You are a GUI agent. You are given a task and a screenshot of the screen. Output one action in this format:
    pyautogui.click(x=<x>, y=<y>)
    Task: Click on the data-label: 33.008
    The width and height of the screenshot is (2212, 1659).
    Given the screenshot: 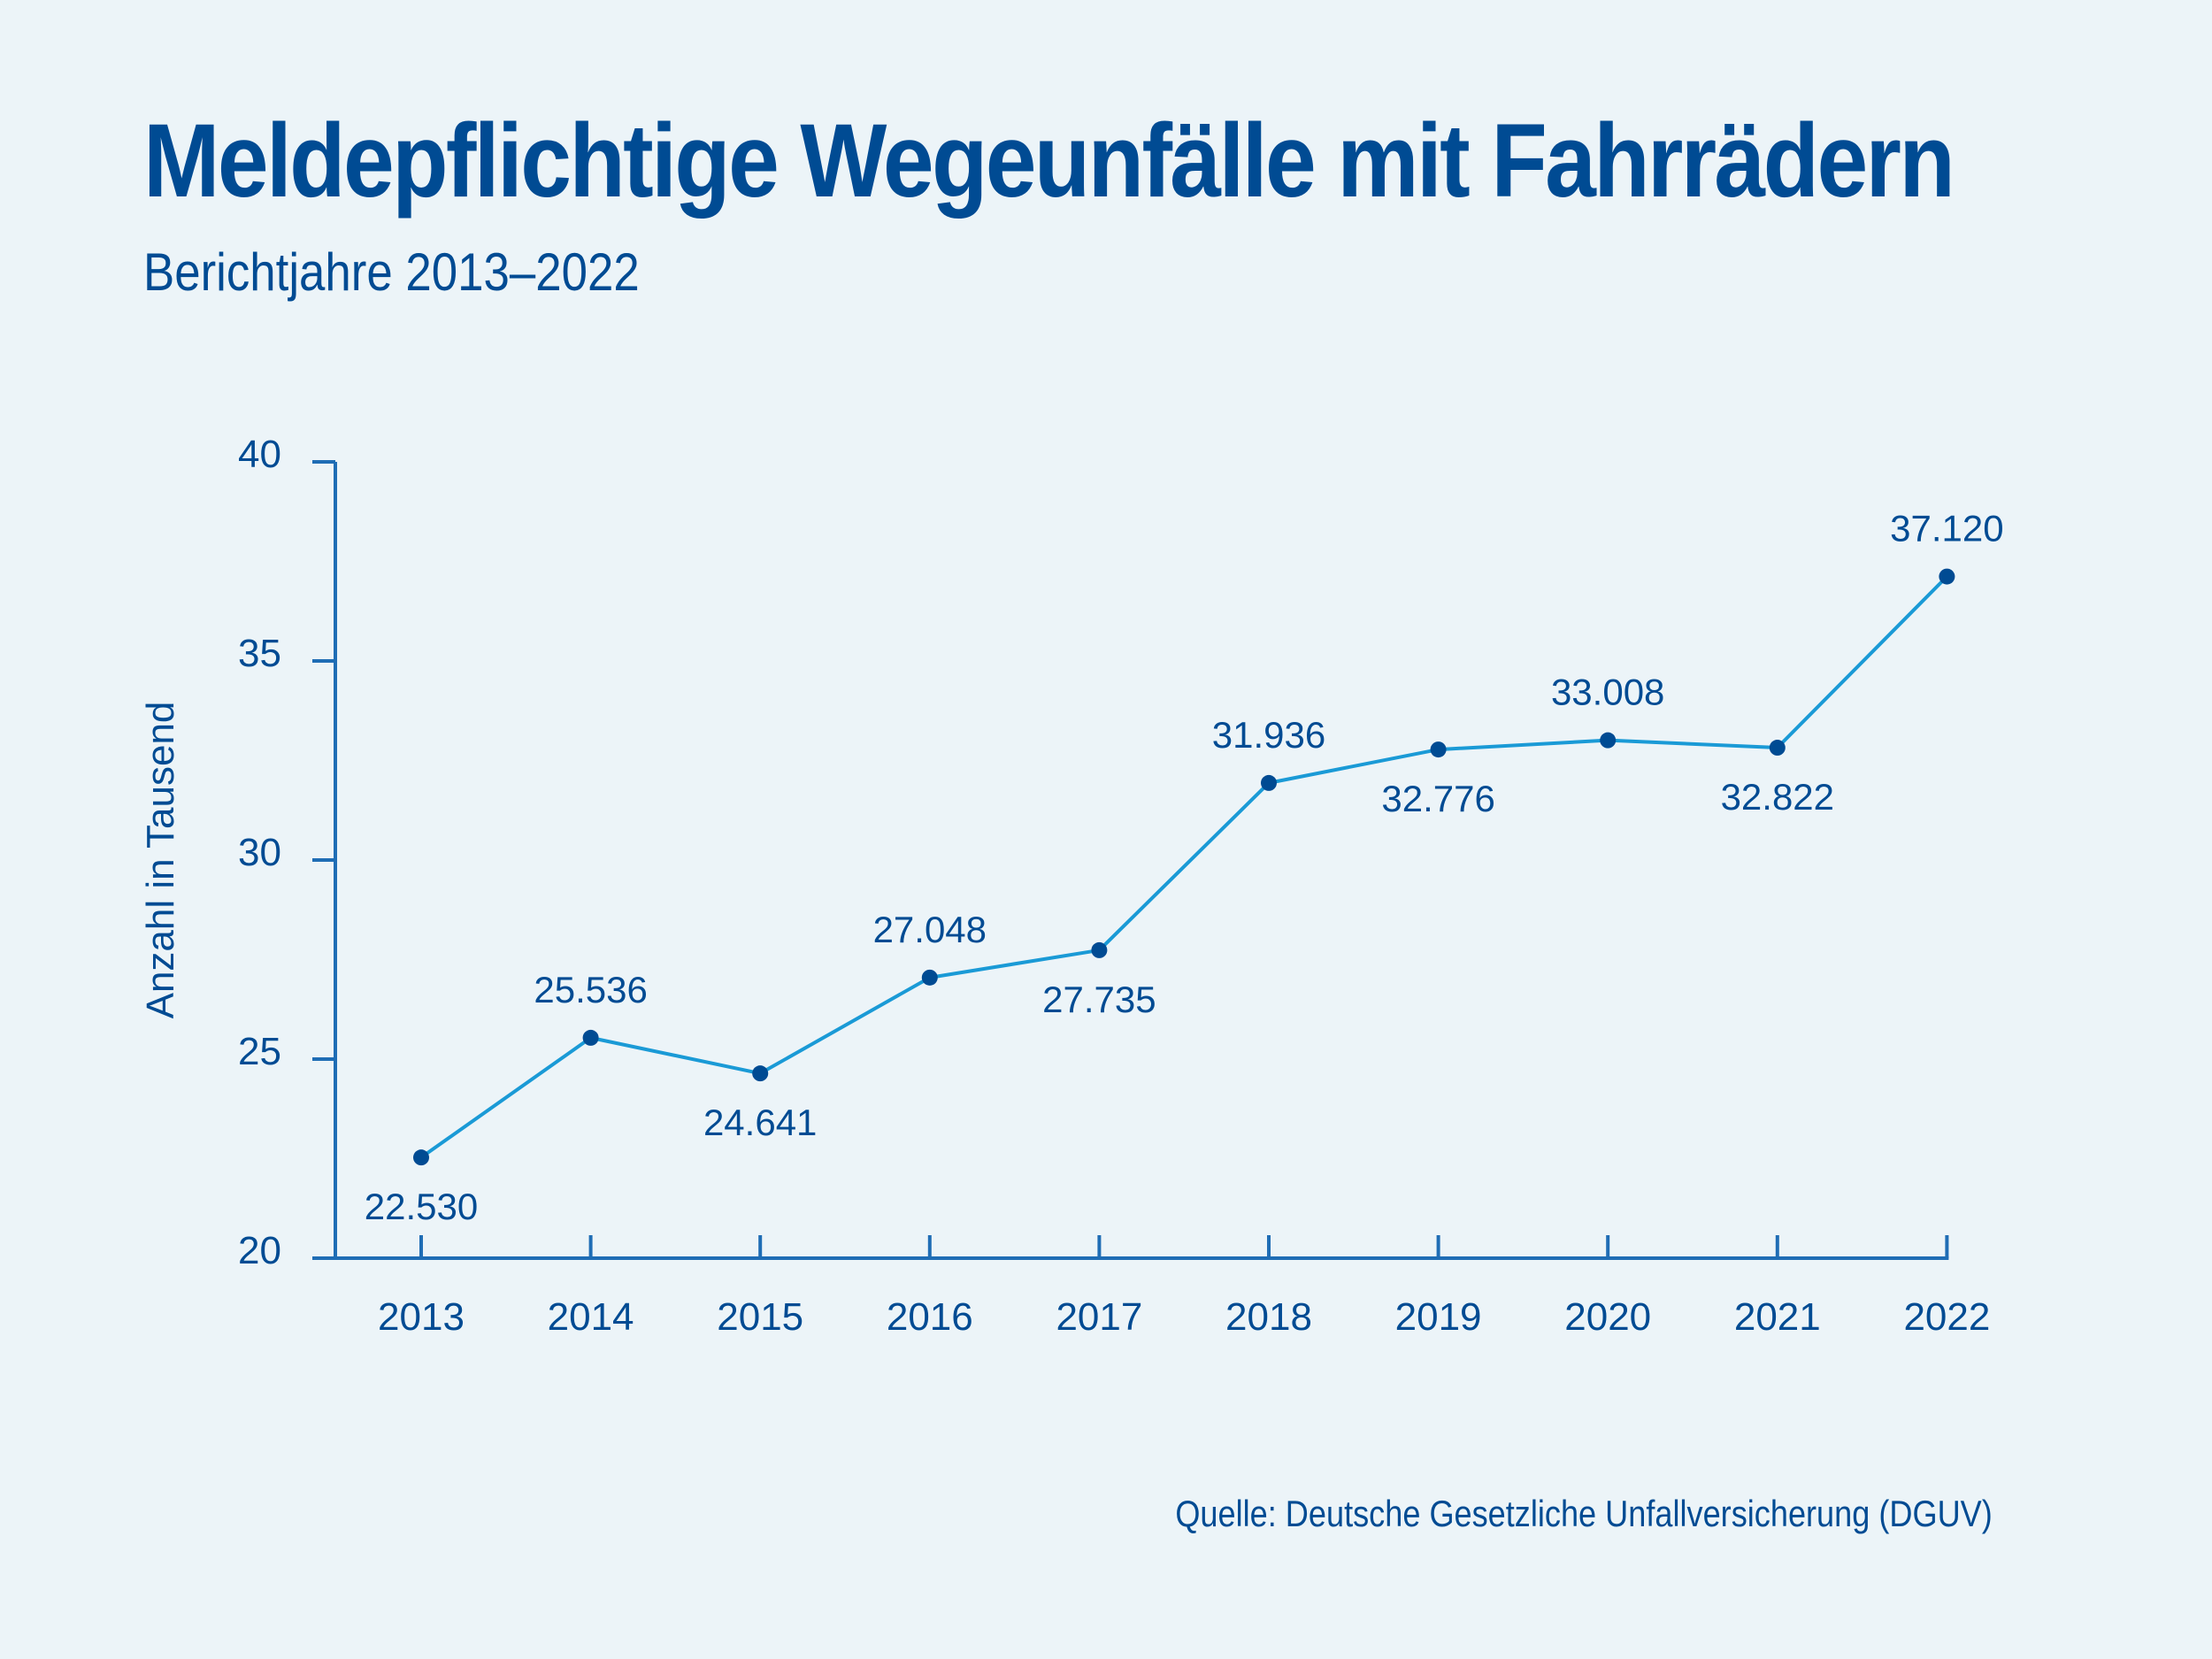 What is the action you would take?
    pyautogui.click(x=1608, y=693)
    